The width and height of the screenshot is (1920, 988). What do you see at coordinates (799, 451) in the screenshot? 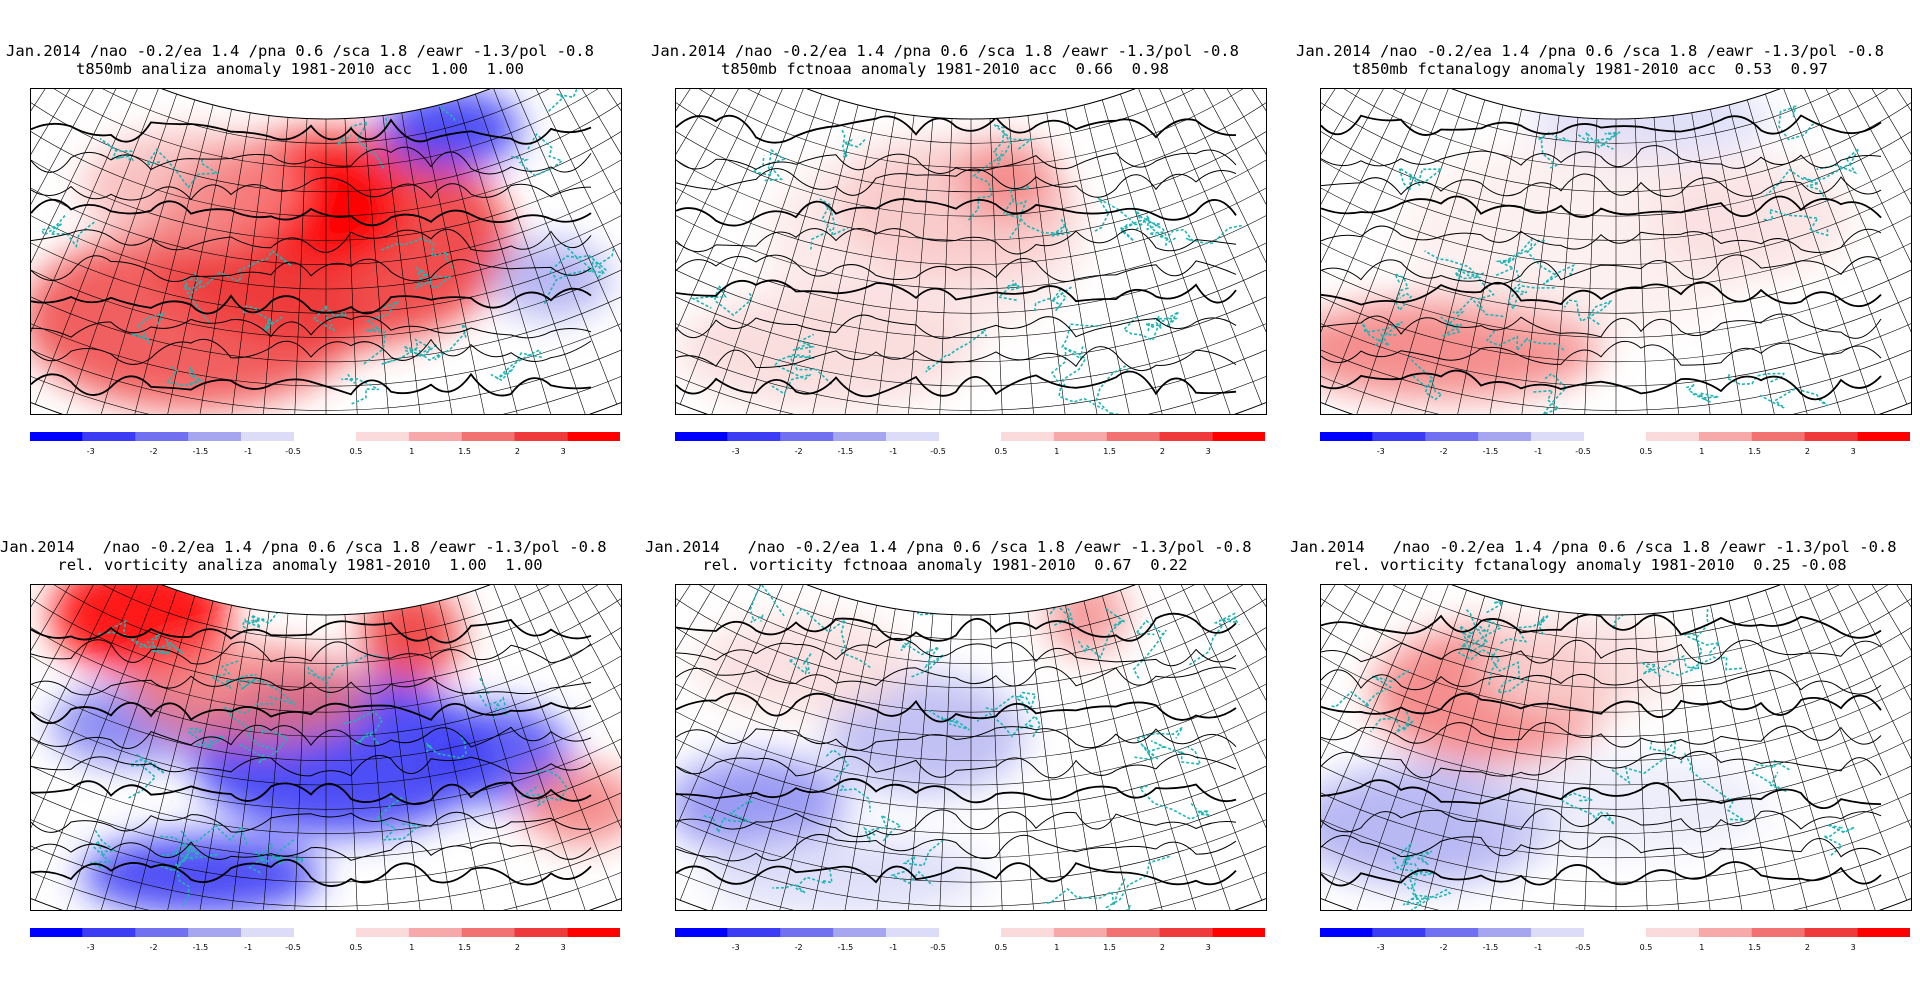
I see `colorbar-tick-label: -2` at bounding box center [799, 451].